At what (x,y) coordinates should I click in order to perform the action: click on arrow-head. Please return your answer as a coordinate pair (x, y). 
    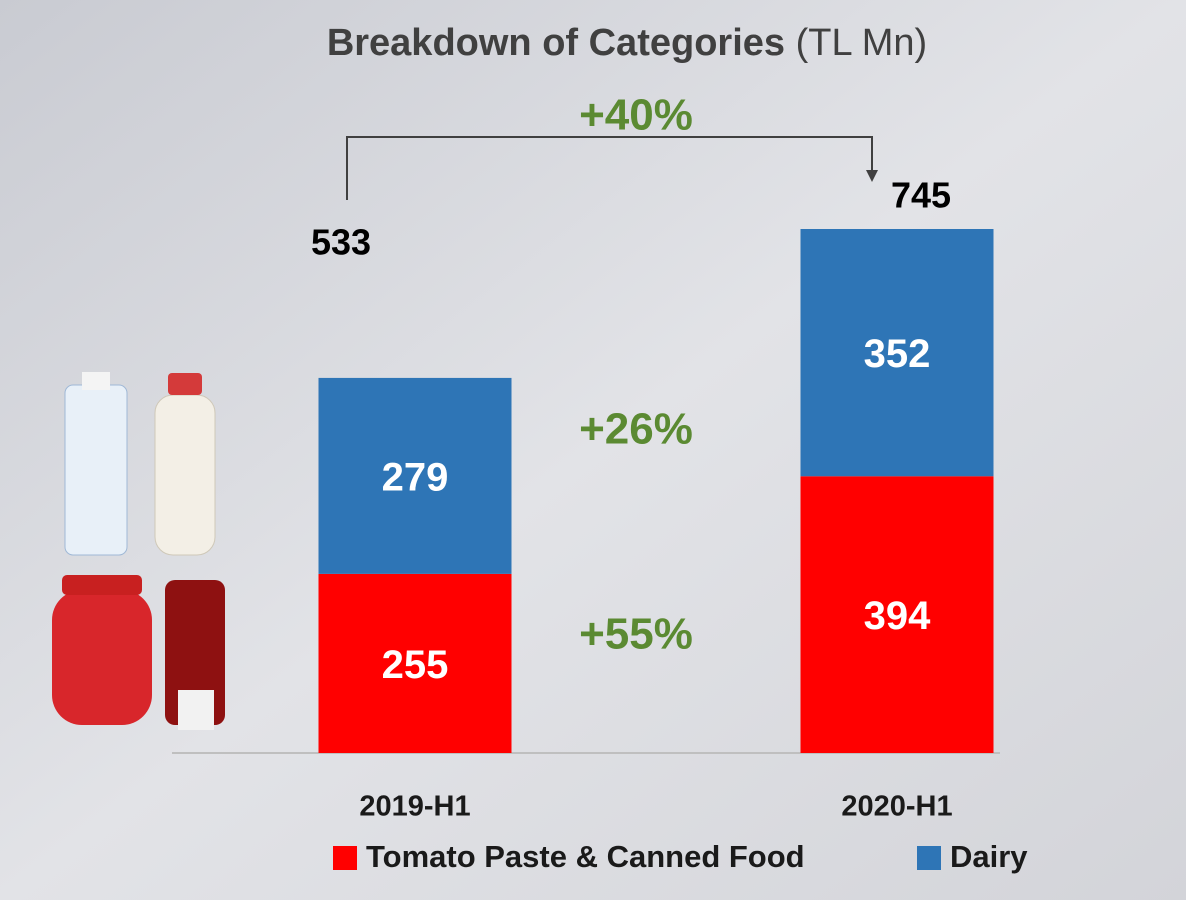
    Looking at the image, I should click on (872, 176).